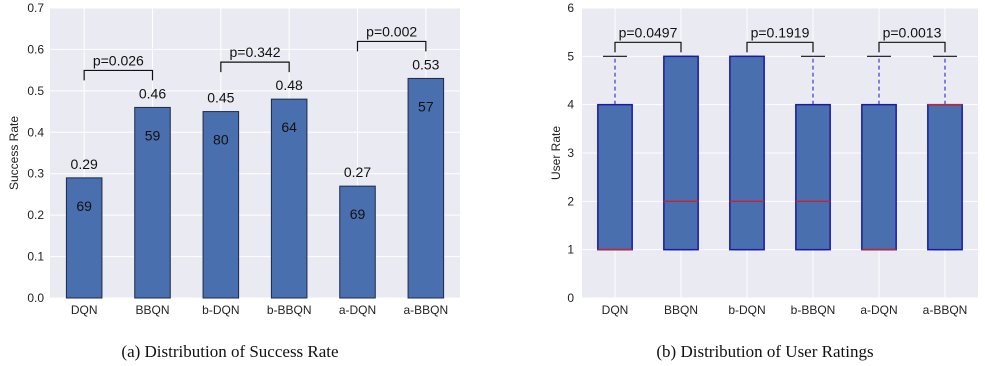  I want to click on bar-count-label: 80, so click(221, 140).